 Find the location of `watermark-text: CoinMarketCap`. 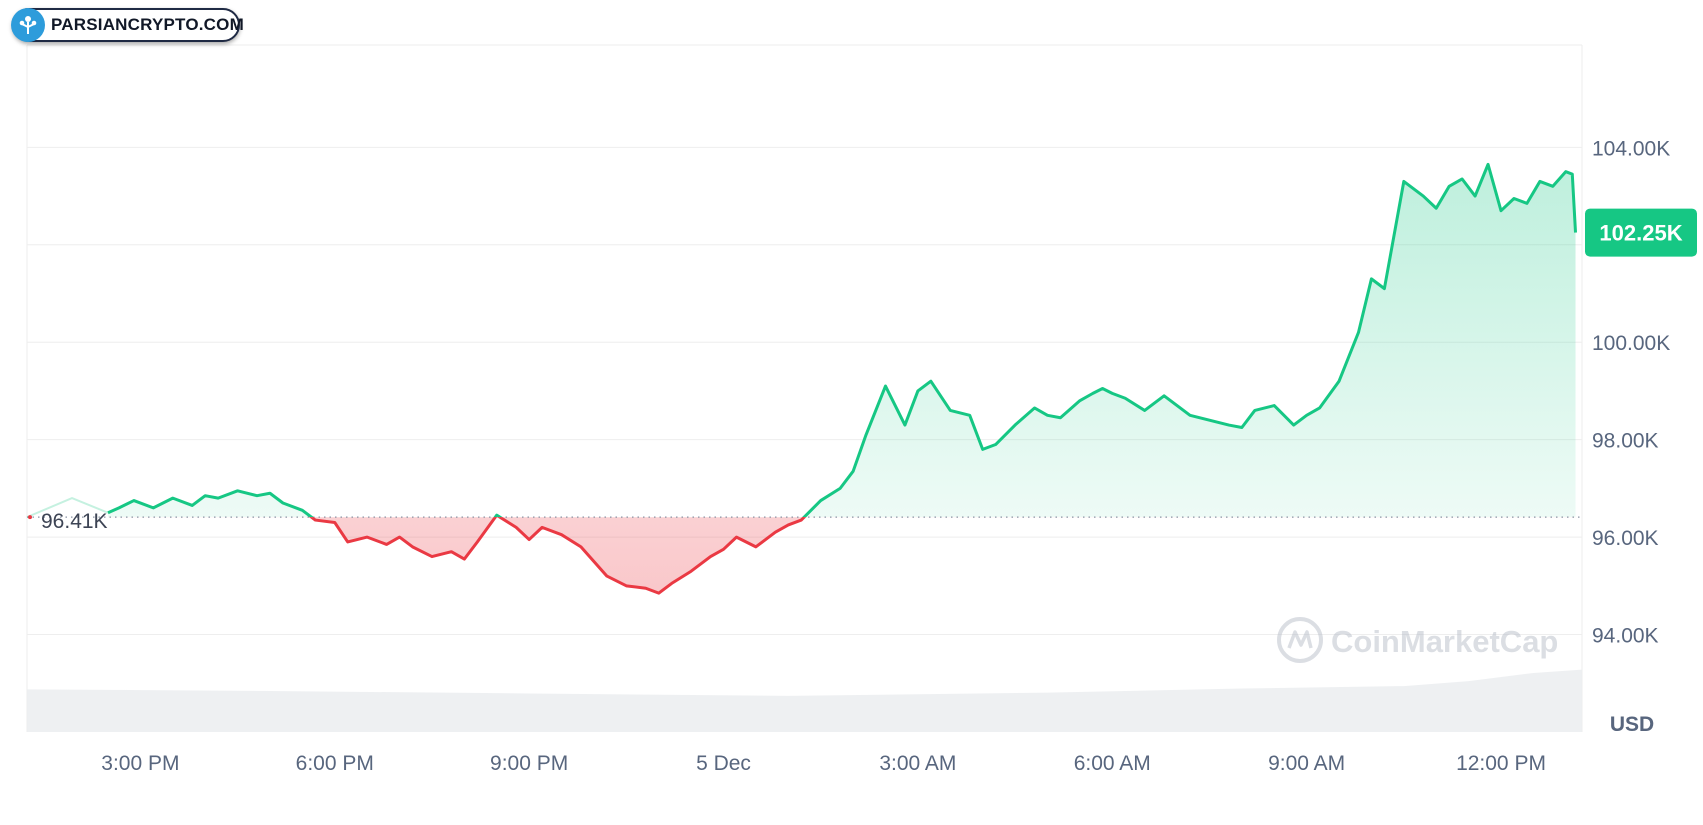

watermark-text: CoinMarketCap is located at coordinates (1444, 641).